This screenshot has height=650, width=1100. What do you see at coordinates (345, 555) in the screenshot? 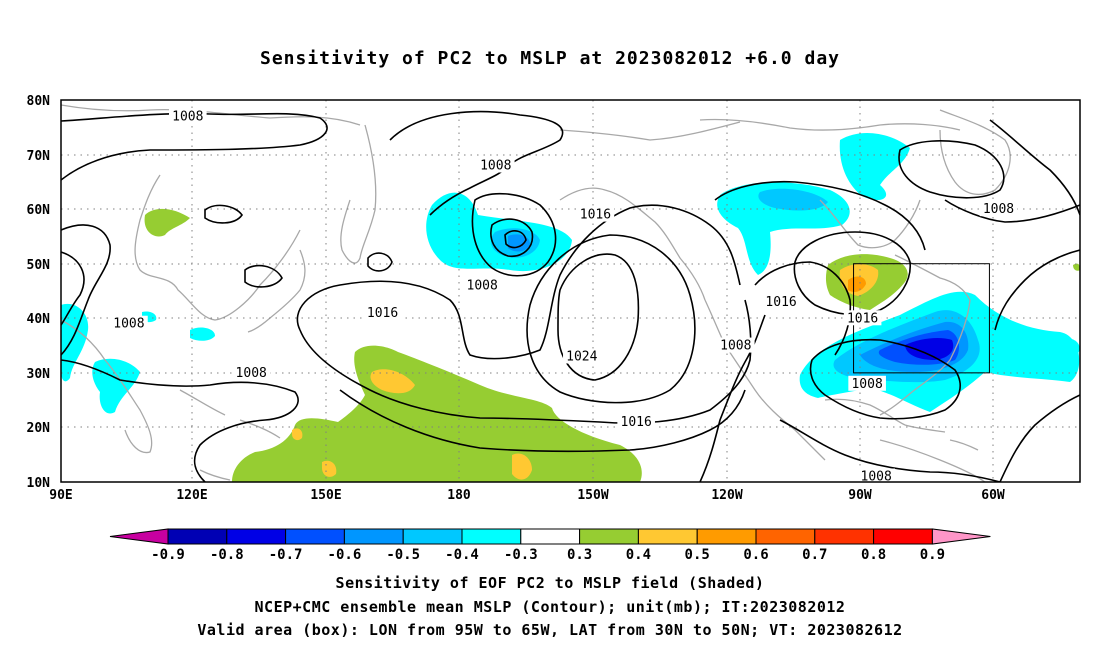
I see `colorbar-label: -0.6` at bounding box center [345, 555].